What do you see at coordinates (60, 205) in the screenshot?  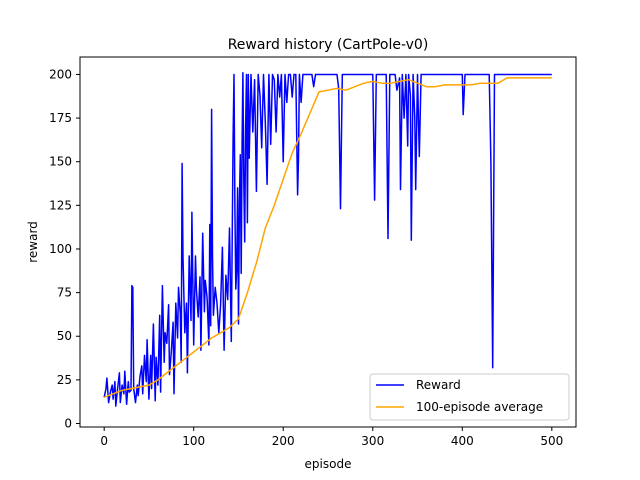 I see `y-tick-label: 125` at bounding box center [60, 205].